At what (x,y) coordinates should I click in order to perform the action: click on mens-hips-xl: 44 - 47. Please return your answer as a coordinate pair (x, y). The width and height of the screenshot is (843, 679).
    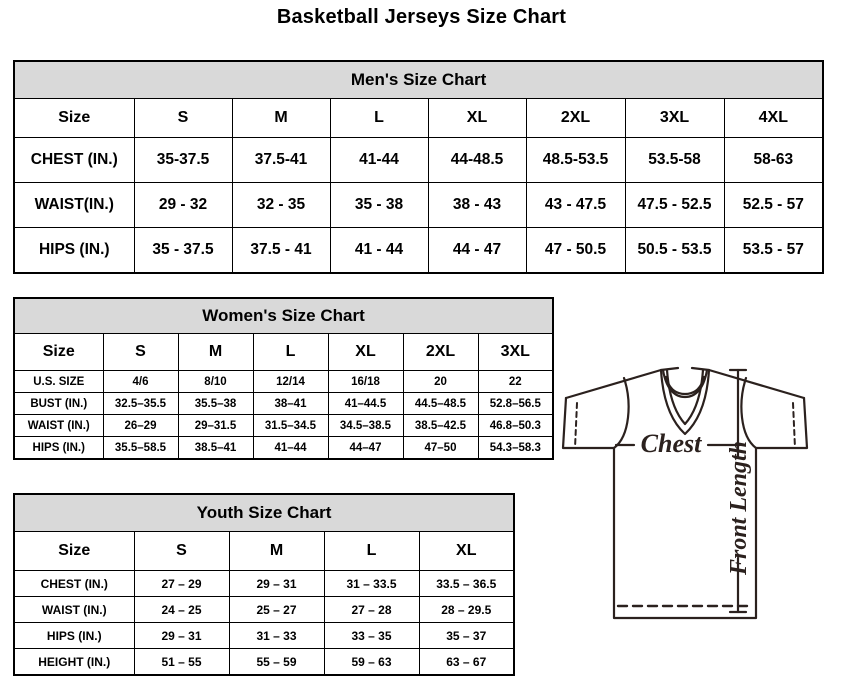
    Looking at the image, I should click on (477, 250).